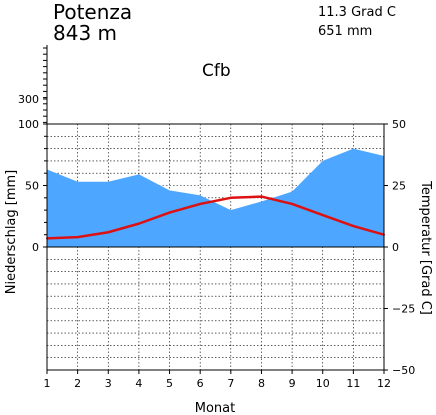 This screenshot has height=415, width=436. Describe the element at coordinates (108, 383) in the screenshot. I see `x-tick-label: 3` at that location.